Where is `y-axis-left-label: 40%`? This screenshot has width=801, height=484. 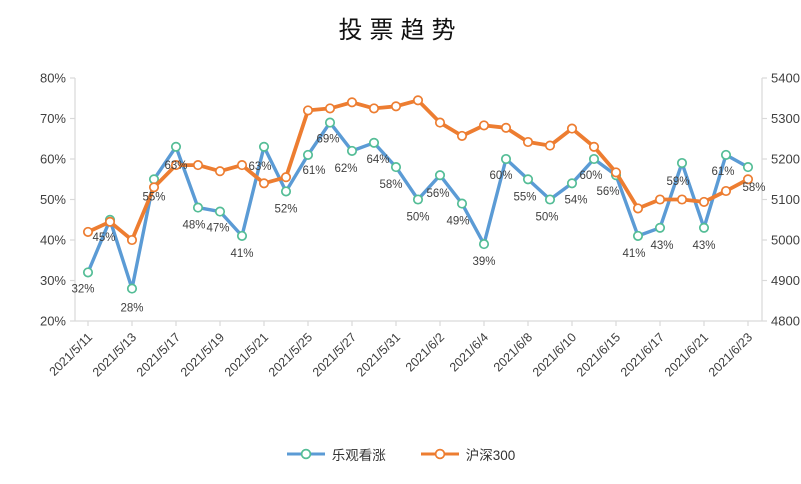
y-axis-left-label: 40% is located at coordinates (53, 240).